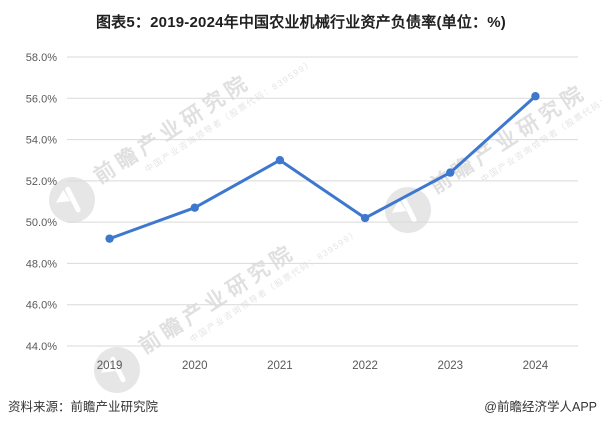 This screenshot has height=426, width=602. What do you see at coordinates (83, 407) in the screenshot?
I see `source-text: 资料来源：前瞻产业研究院` at bounding box center [83, 407].